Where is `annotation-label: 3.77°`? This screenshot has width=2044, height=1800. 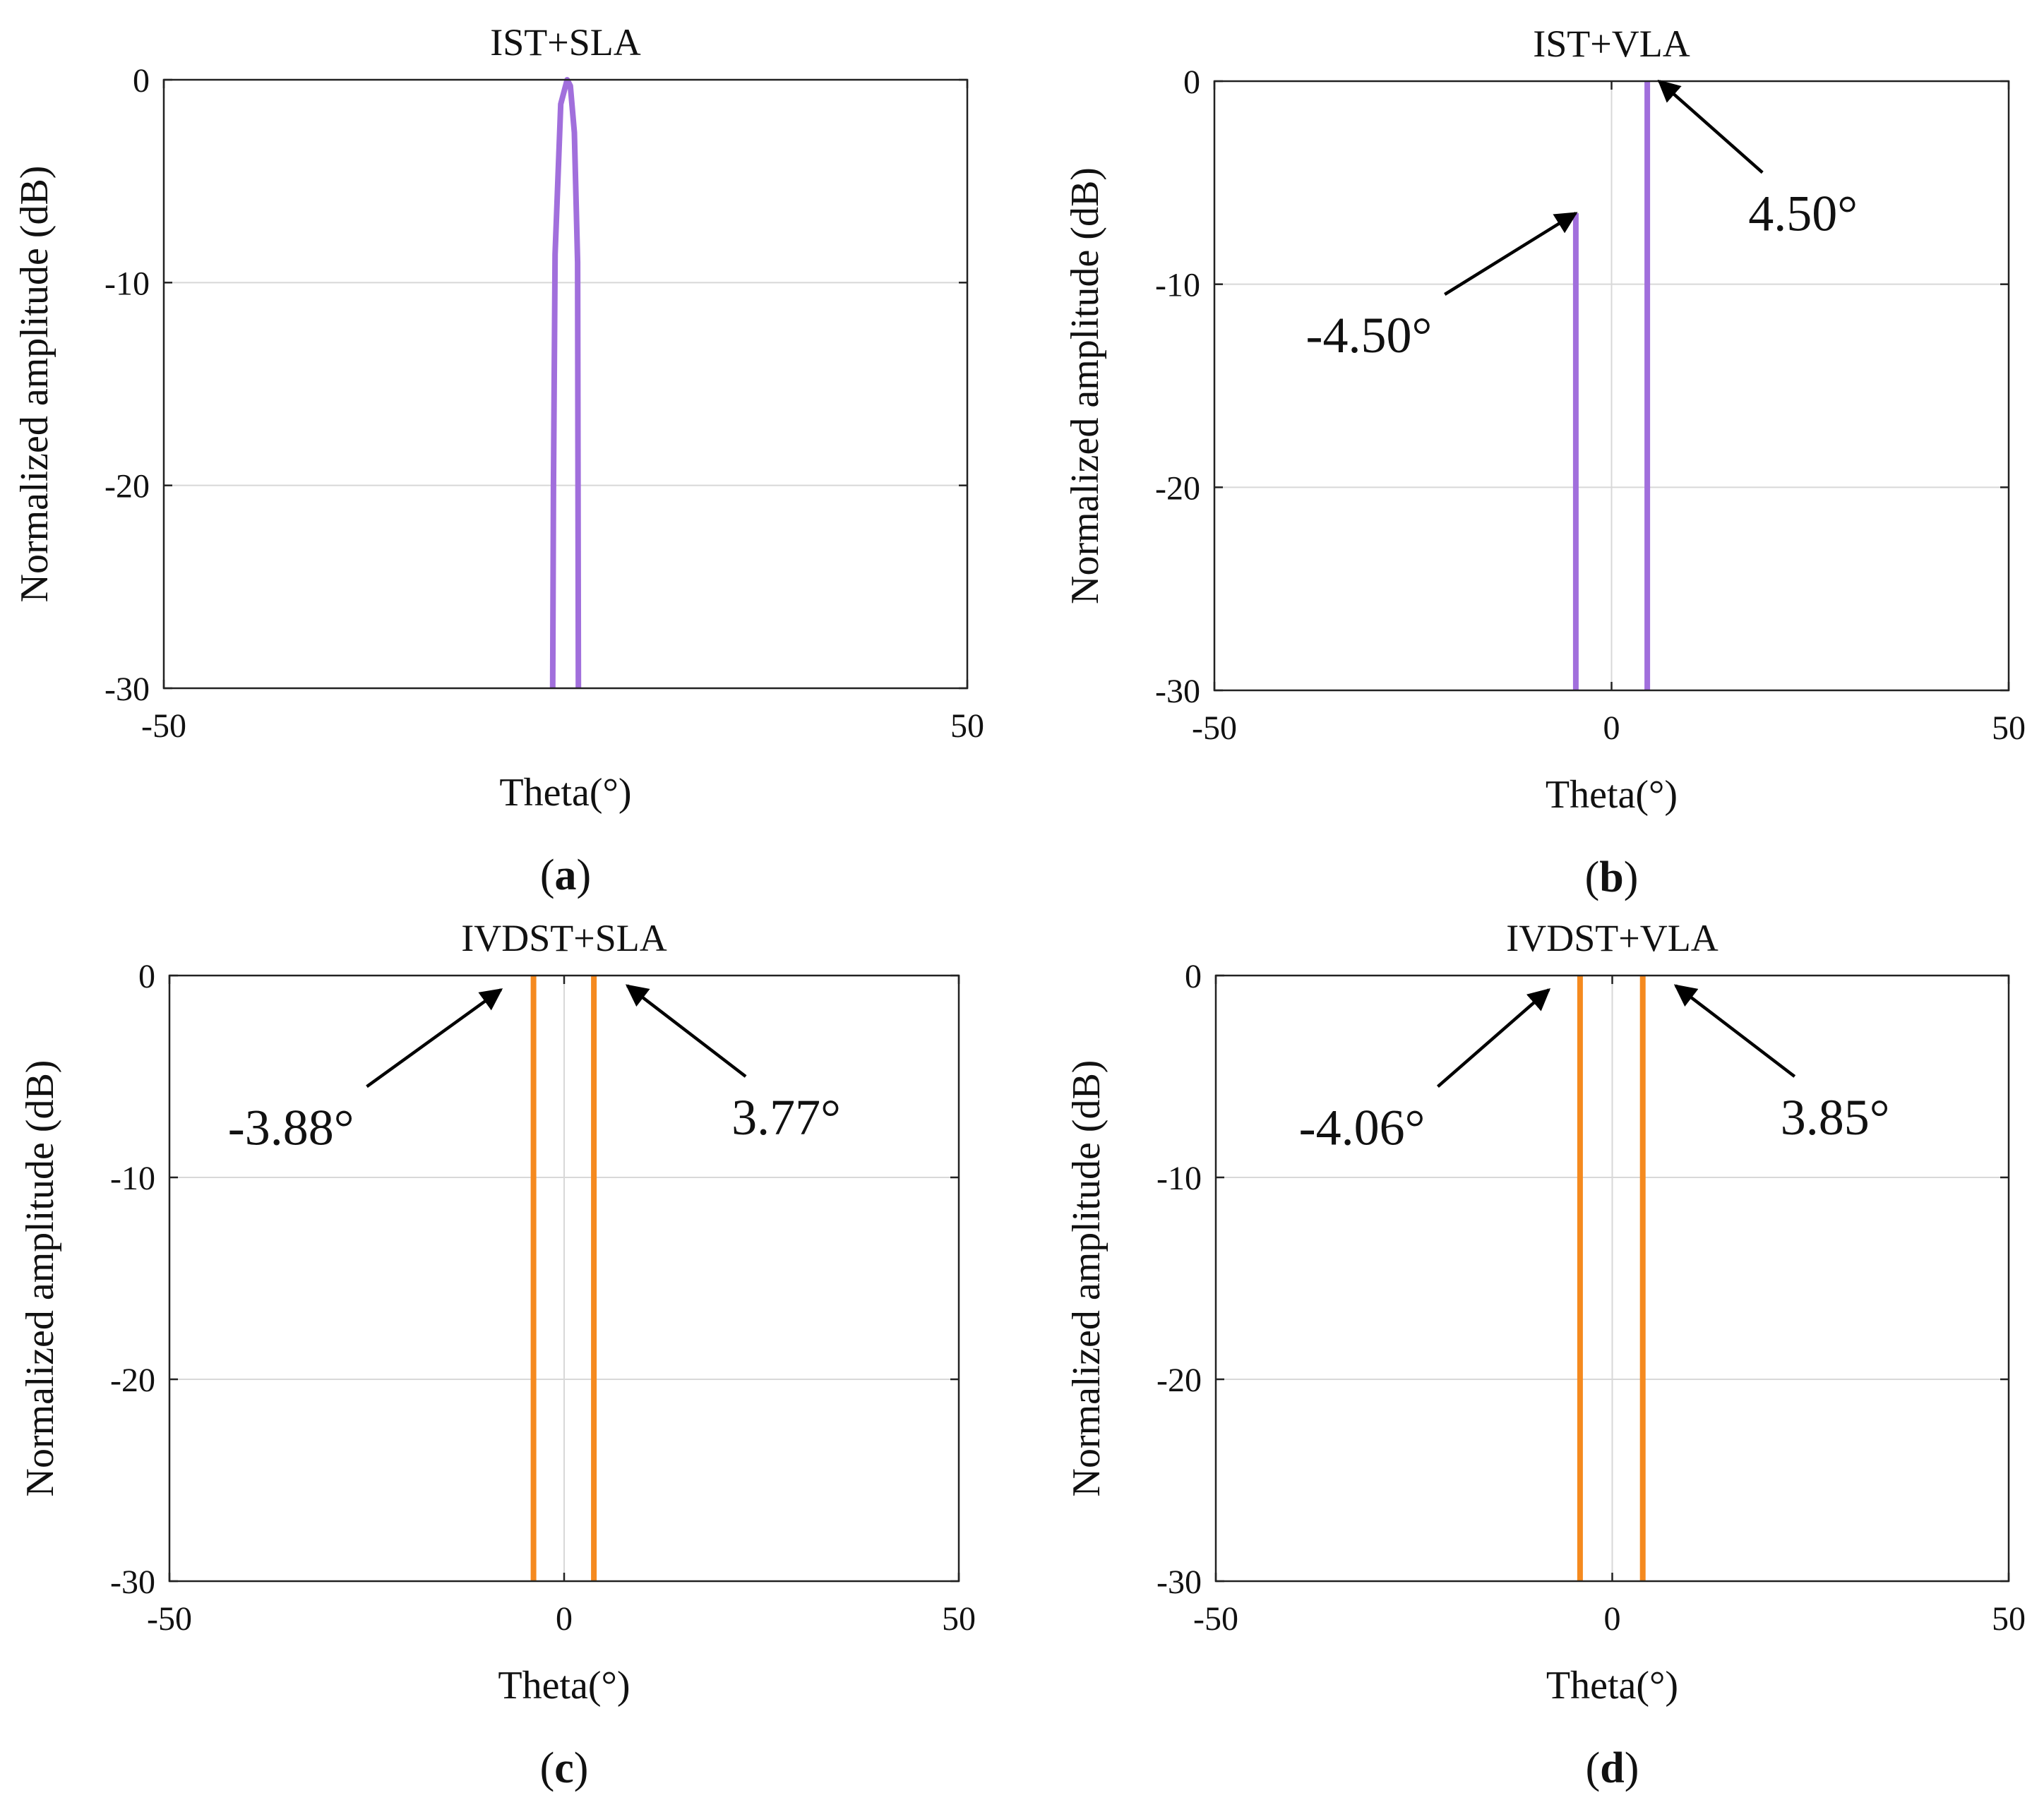 annotation-label: 3.77° is located at coordinates (786, 1117).